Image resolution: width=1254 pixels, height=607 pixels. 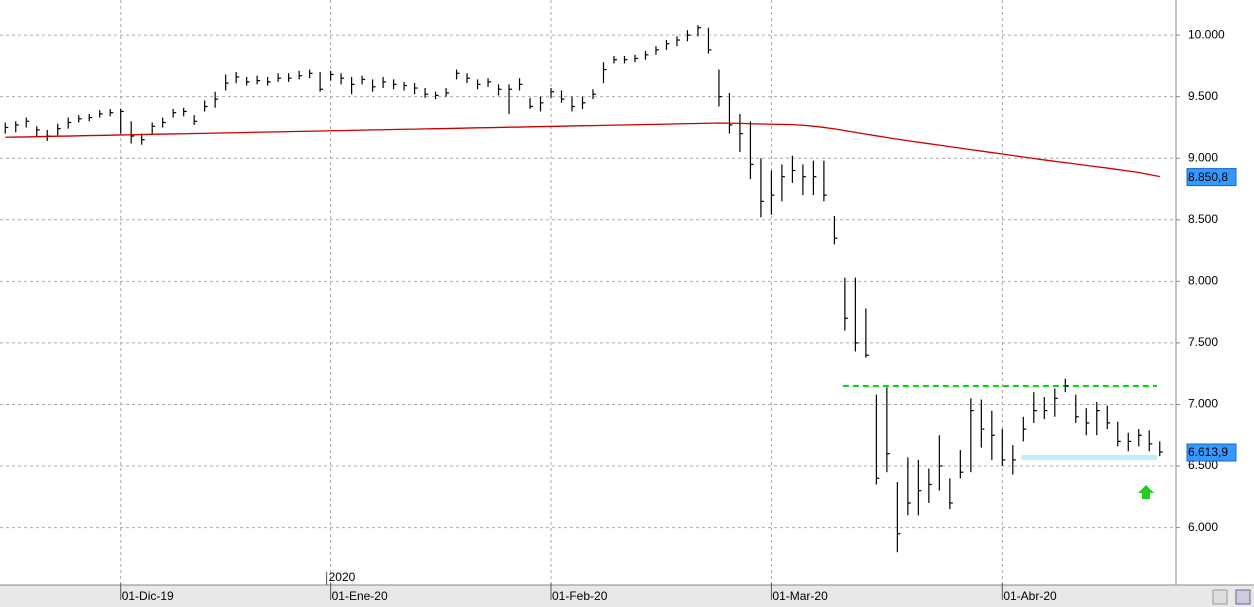 I want to click on y-tick-label: 9.500, so click(x=1203, y=96).